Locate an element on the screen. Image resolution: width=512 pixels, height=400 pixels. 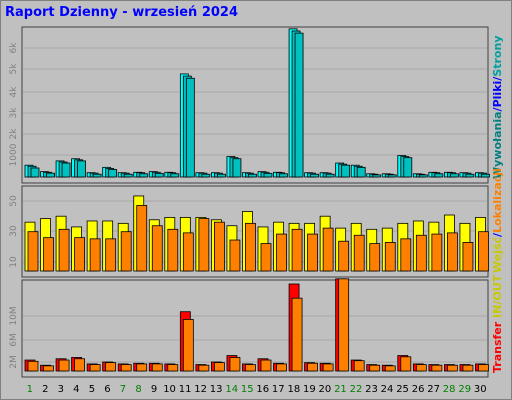
visitors-legend-entry: Lokalizacji is located at coordinates (497, 200).